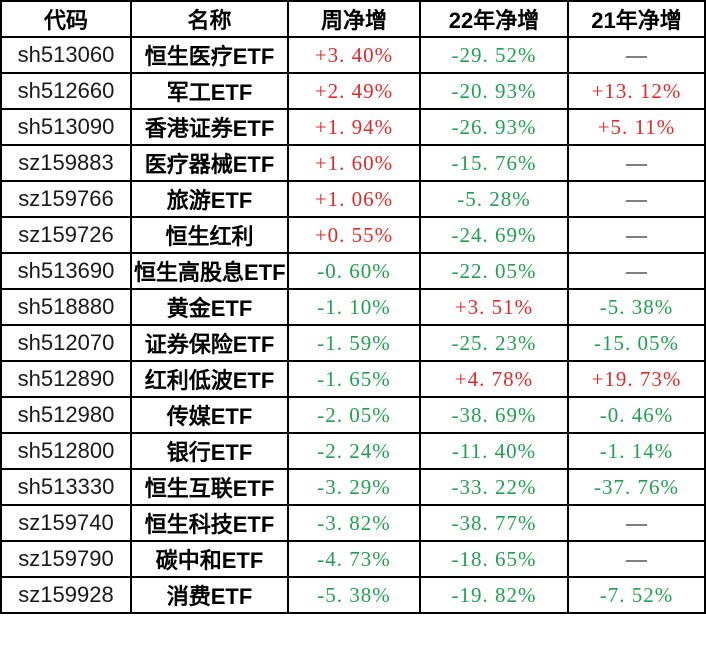 This screenshot has height=649, width=706. I want to click on week-change-cell: -1. 10%, so click(354, 307).